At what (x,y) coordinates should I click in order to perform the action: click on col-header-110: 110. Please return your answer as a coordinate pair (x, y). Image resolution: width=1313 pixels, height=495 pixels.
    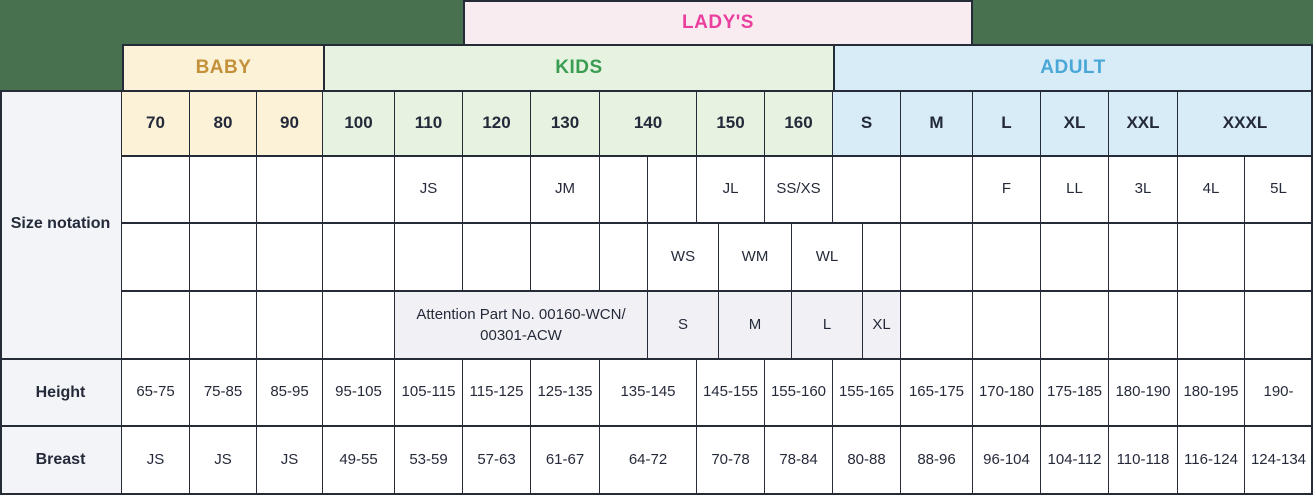
    Looking at the image, I should click on (429, 123).